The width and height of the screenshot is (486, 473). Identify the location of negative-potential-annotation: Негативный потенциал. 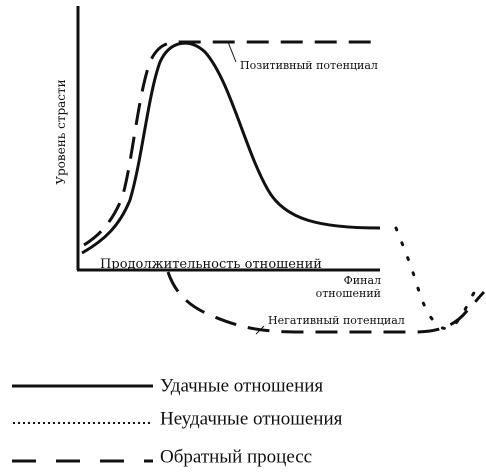
(336, 320).